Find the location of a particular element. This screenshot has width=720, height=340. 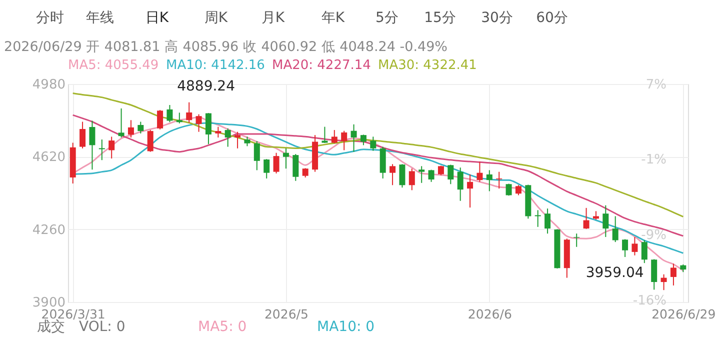

text: 月K is located at coordinates (273, 18).